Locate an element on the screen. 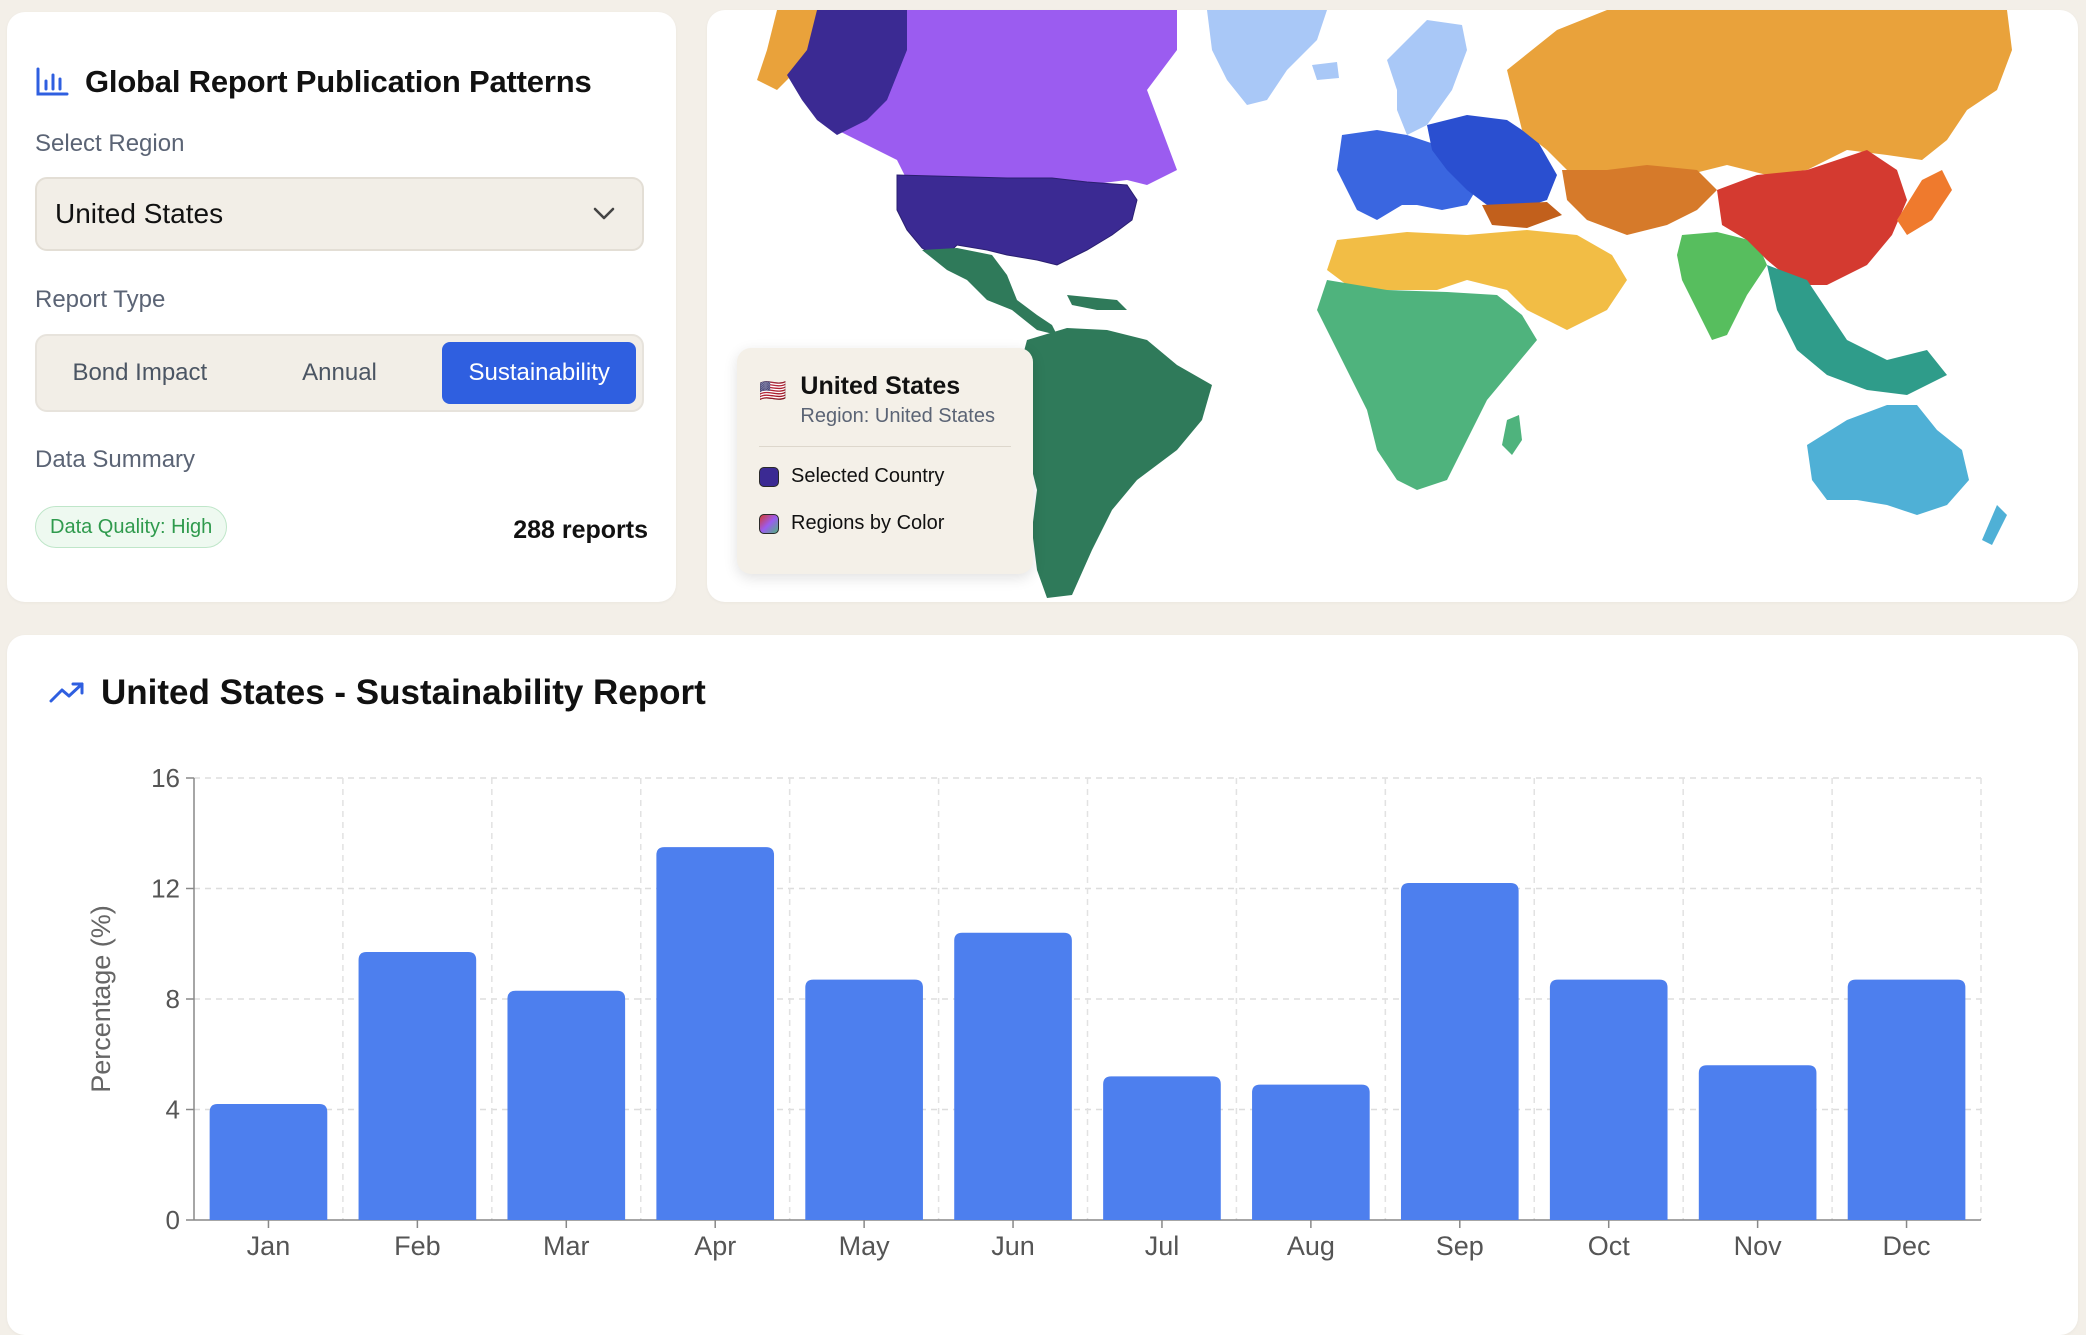 This screenshot has height=1335, width=2086. y-tick-label: 4 is located at coordinates (173, 1110).